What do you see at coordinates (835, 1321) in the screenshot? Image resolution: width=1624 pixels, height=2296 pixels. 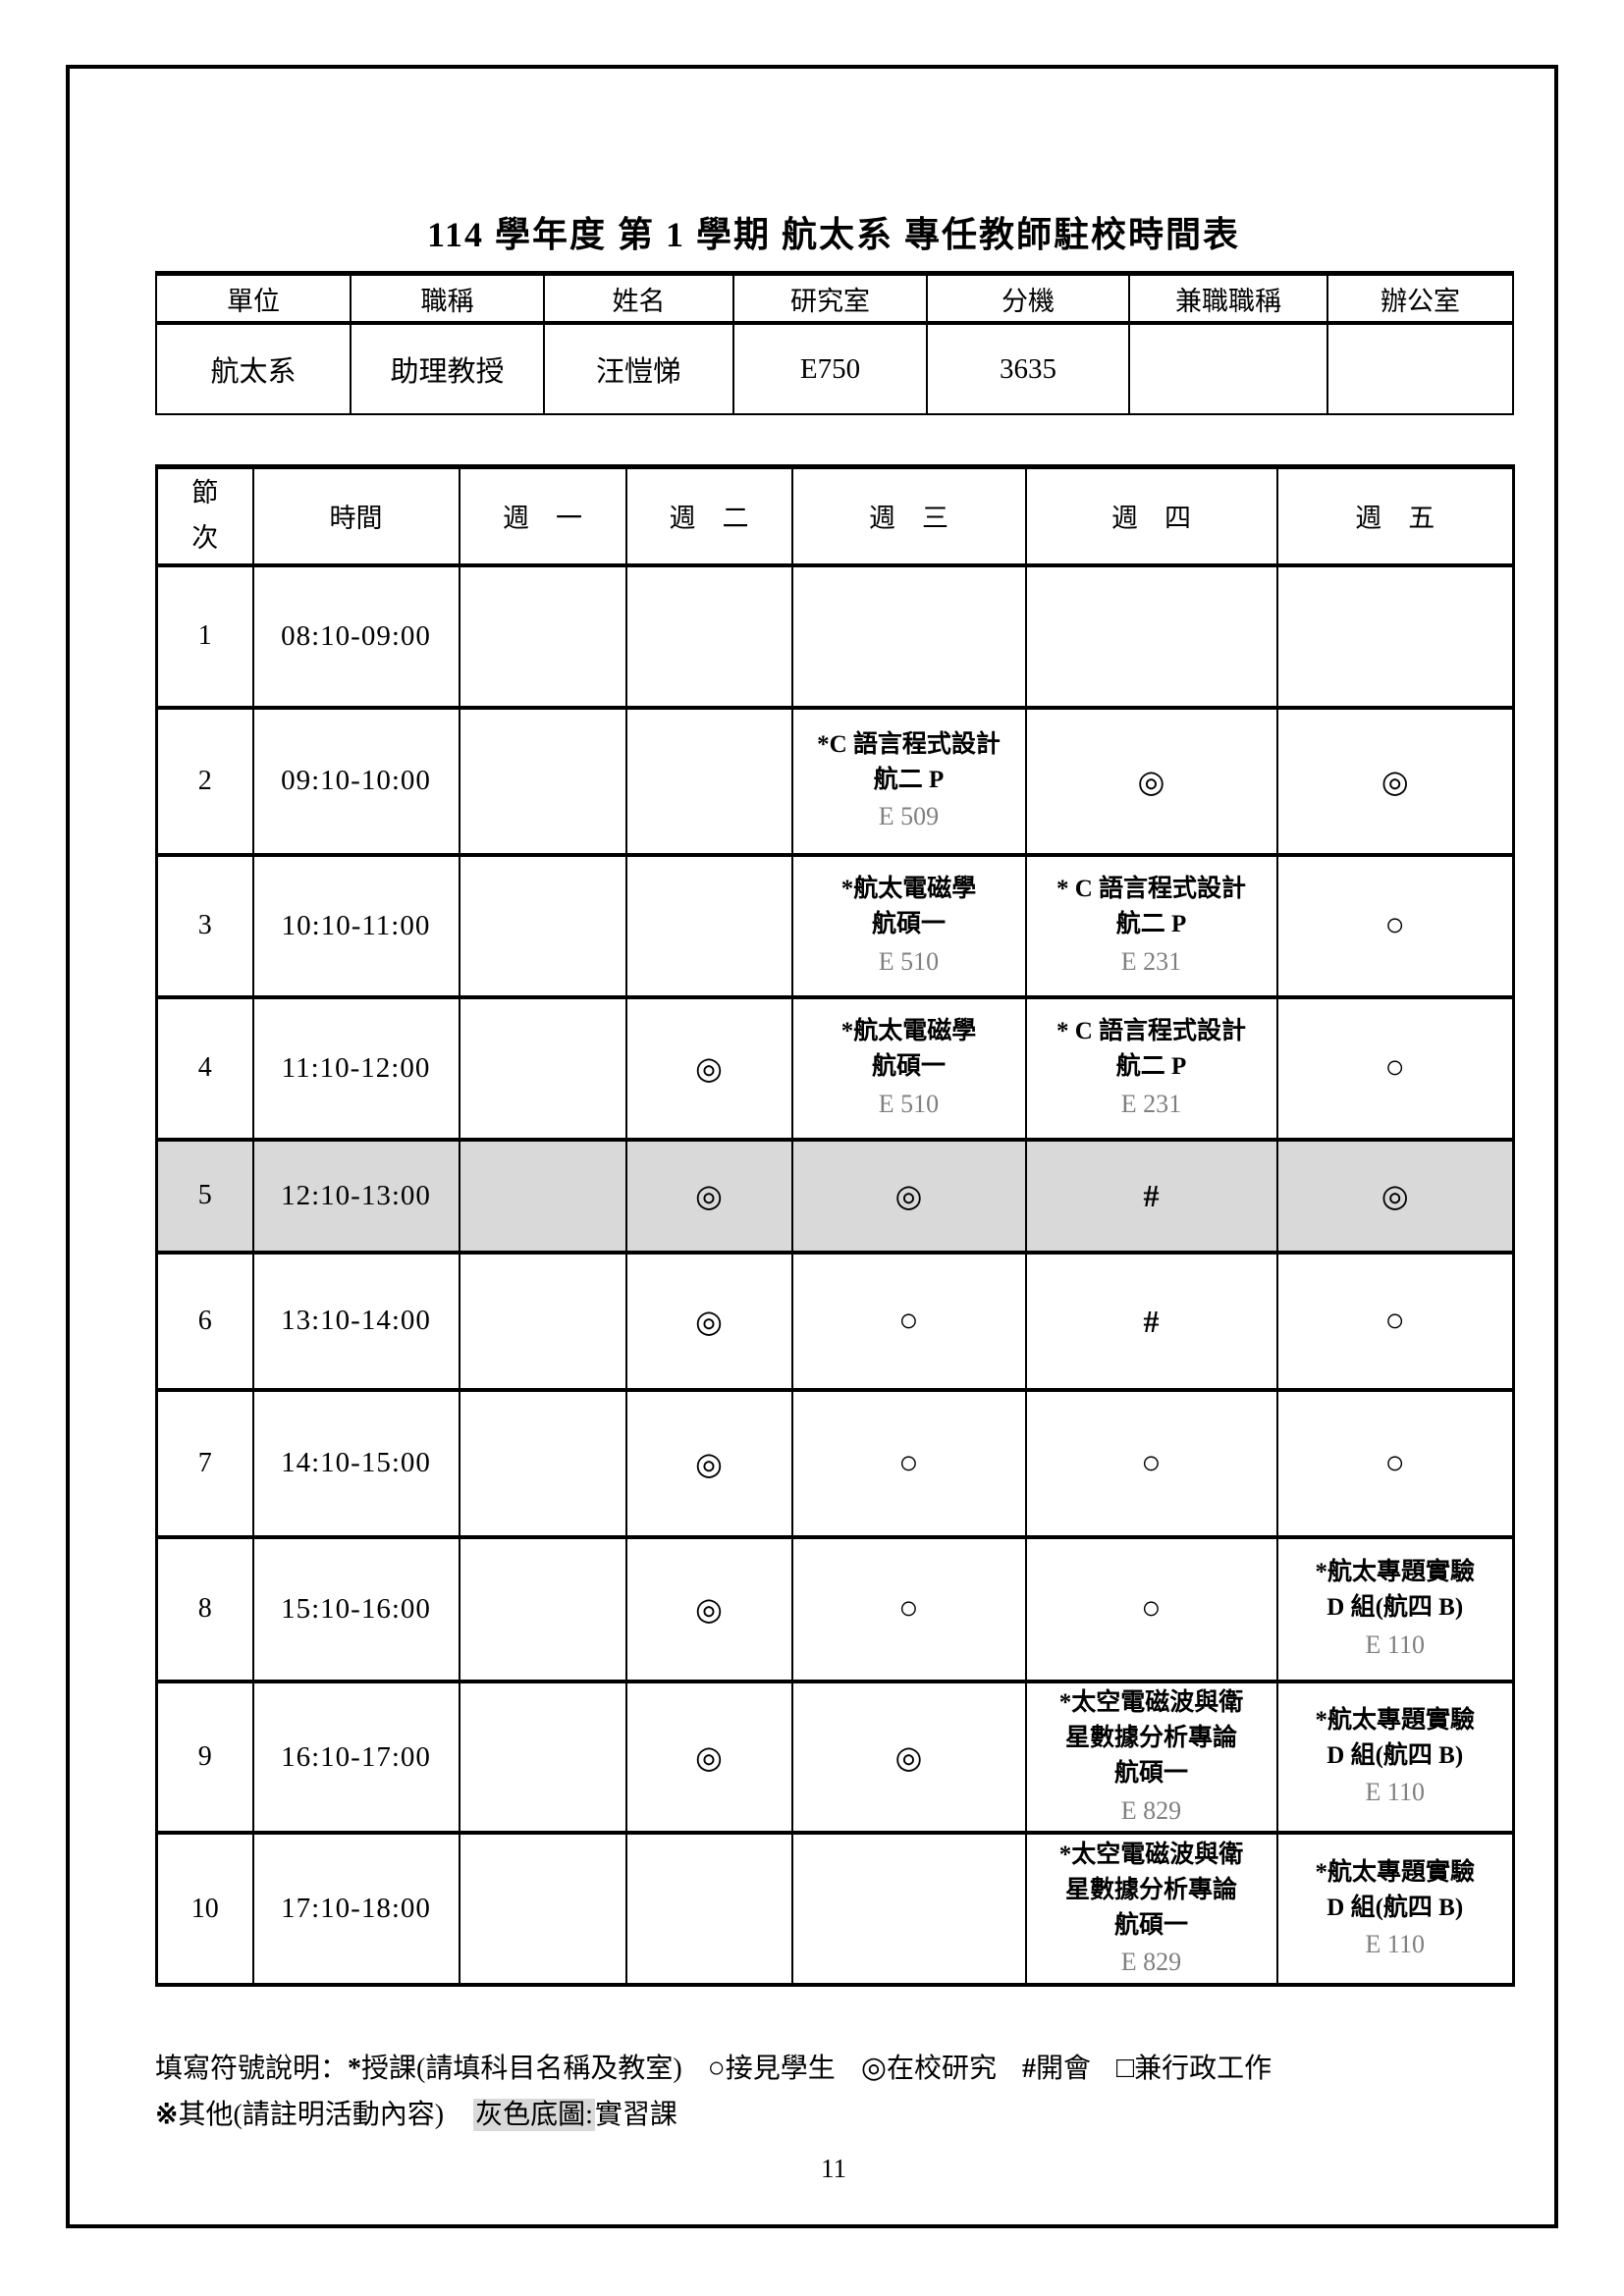 I see `schedule-row: 6 13:10-14:00 ◎ ○ # ○` at bounding box center [835, 1321].